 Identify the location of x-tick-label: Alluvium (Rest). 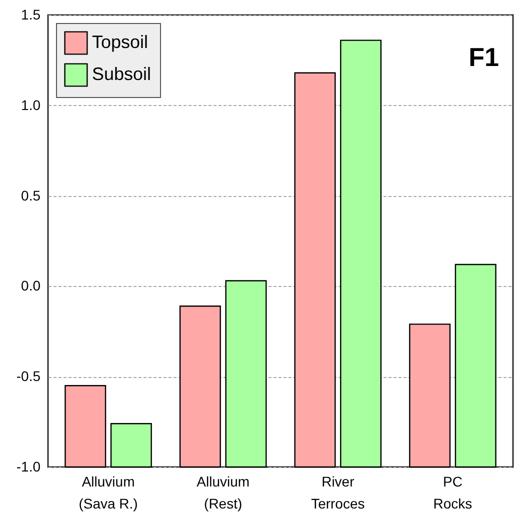
(223, 493).